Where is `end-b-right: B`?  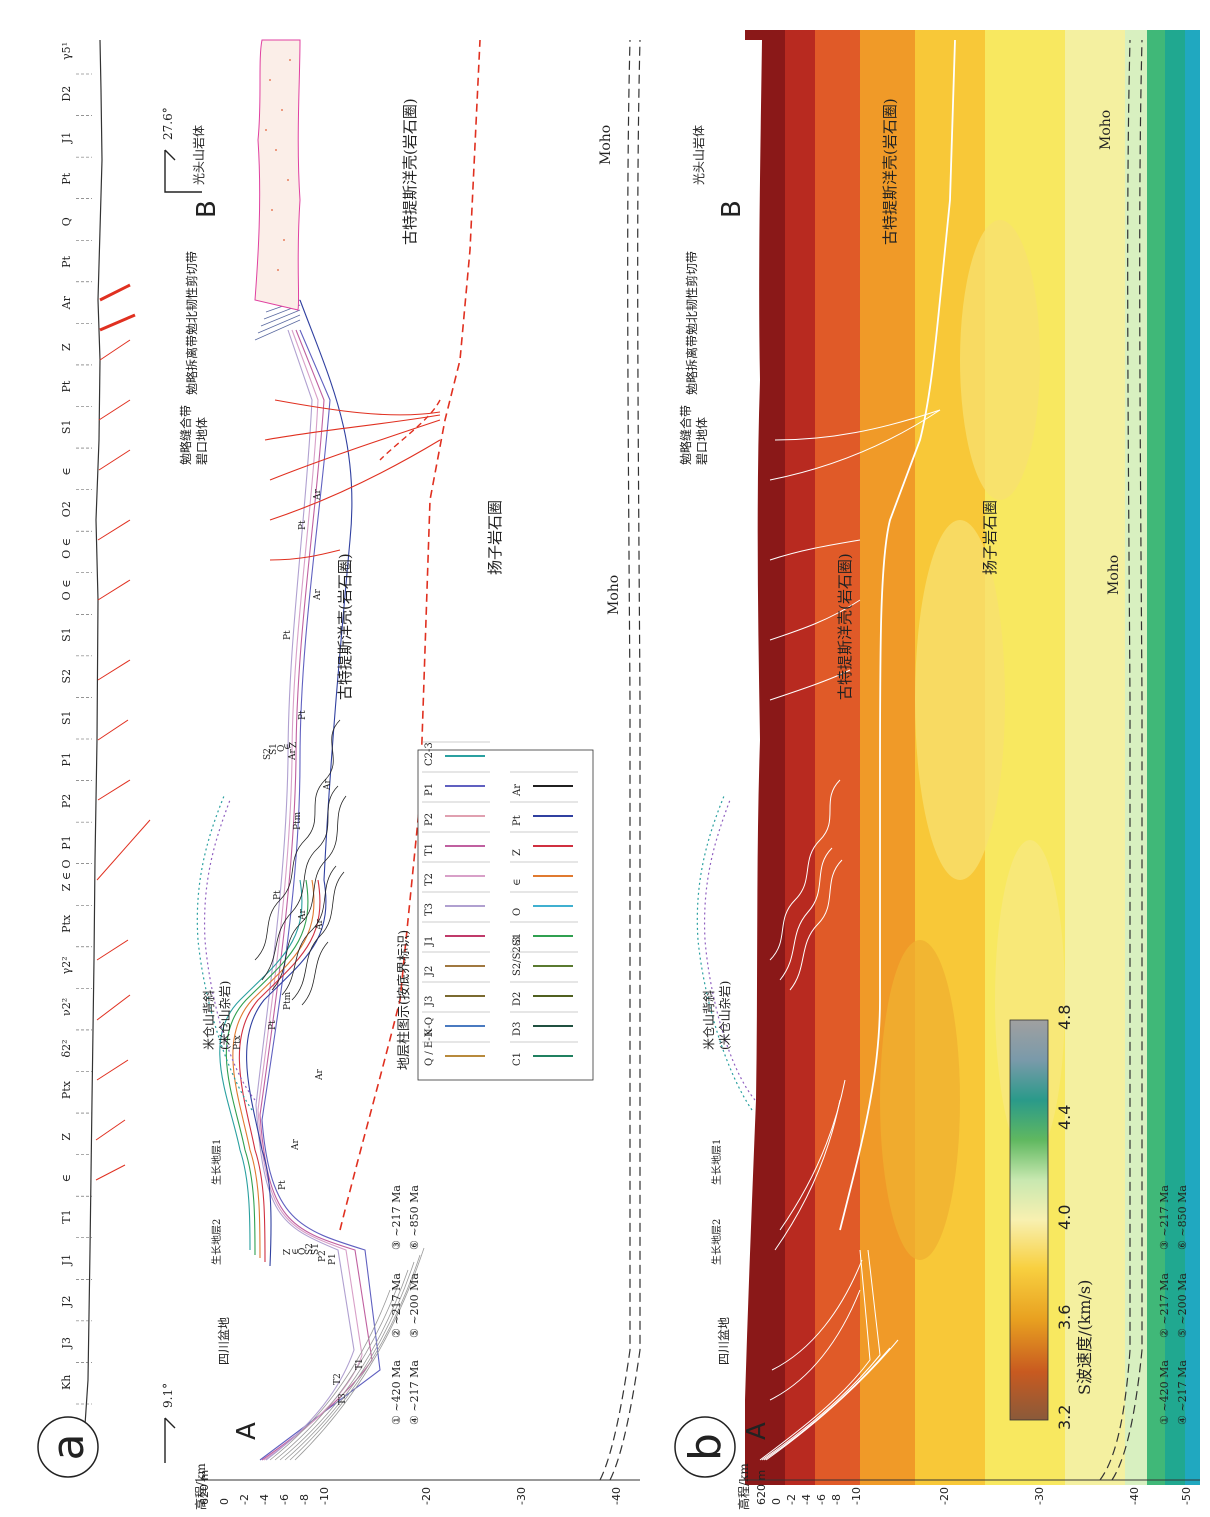 end-b-right: B is located at coordinates (732, 209).